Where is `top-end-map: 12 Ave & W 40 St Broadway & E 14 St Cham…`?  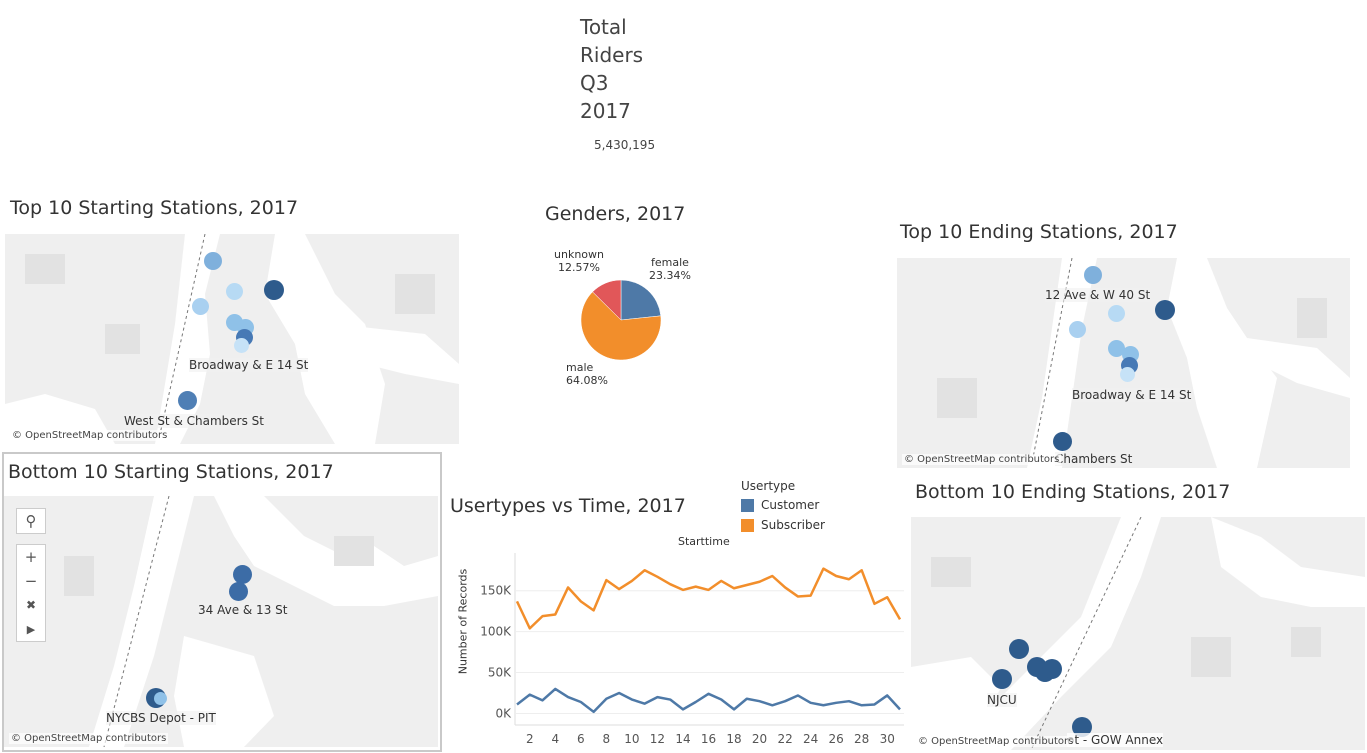 top-end-map: 12 Ave & W 40 St Broadway & E 14 St Cham… is located at coordinates (1123, 363).